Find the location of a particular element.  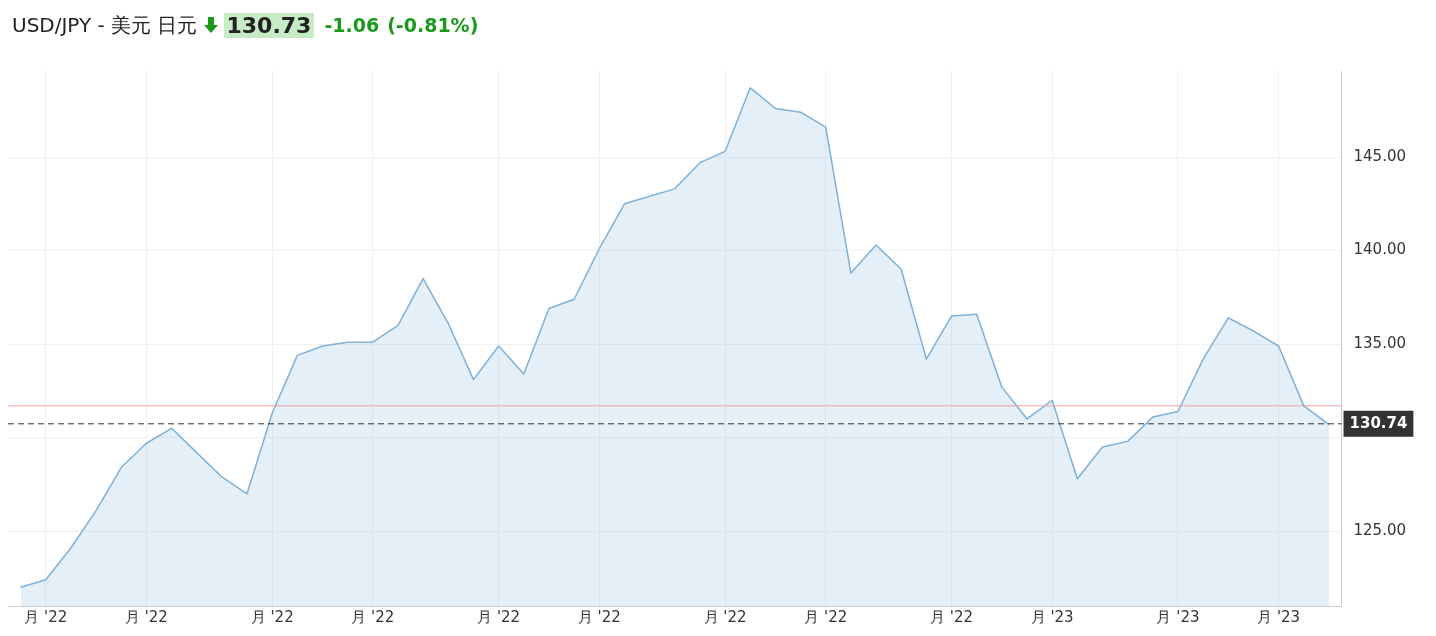

text: -1.06 is located at coordinates (352, 25).